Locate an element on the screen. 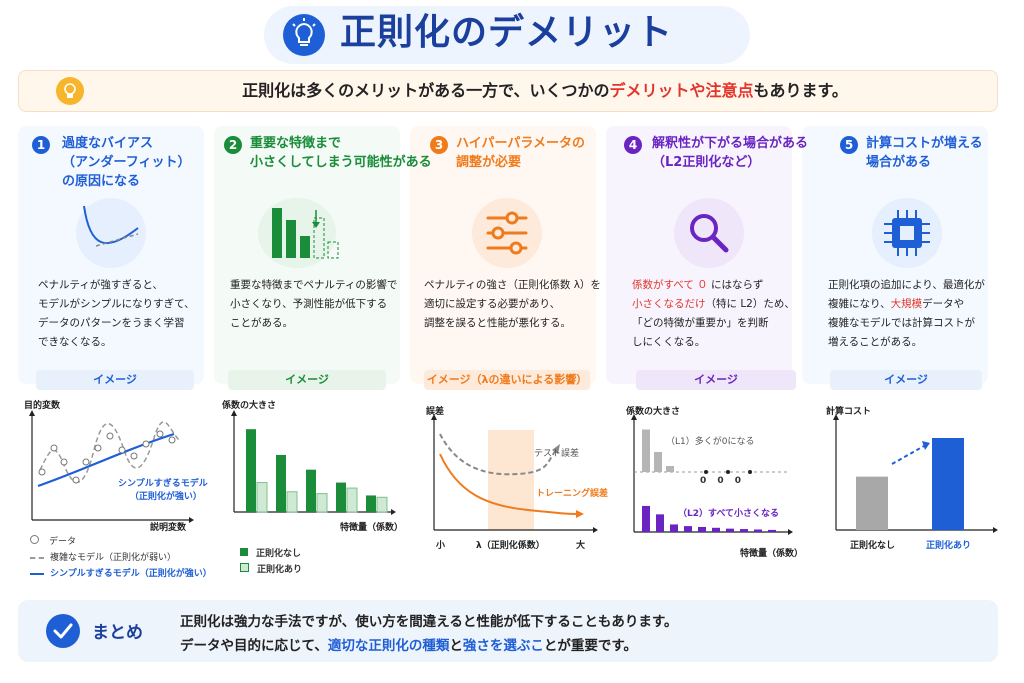  legend-complex: 複雑なモデル（正則化が弱い） is located at coordinates (120, 558).